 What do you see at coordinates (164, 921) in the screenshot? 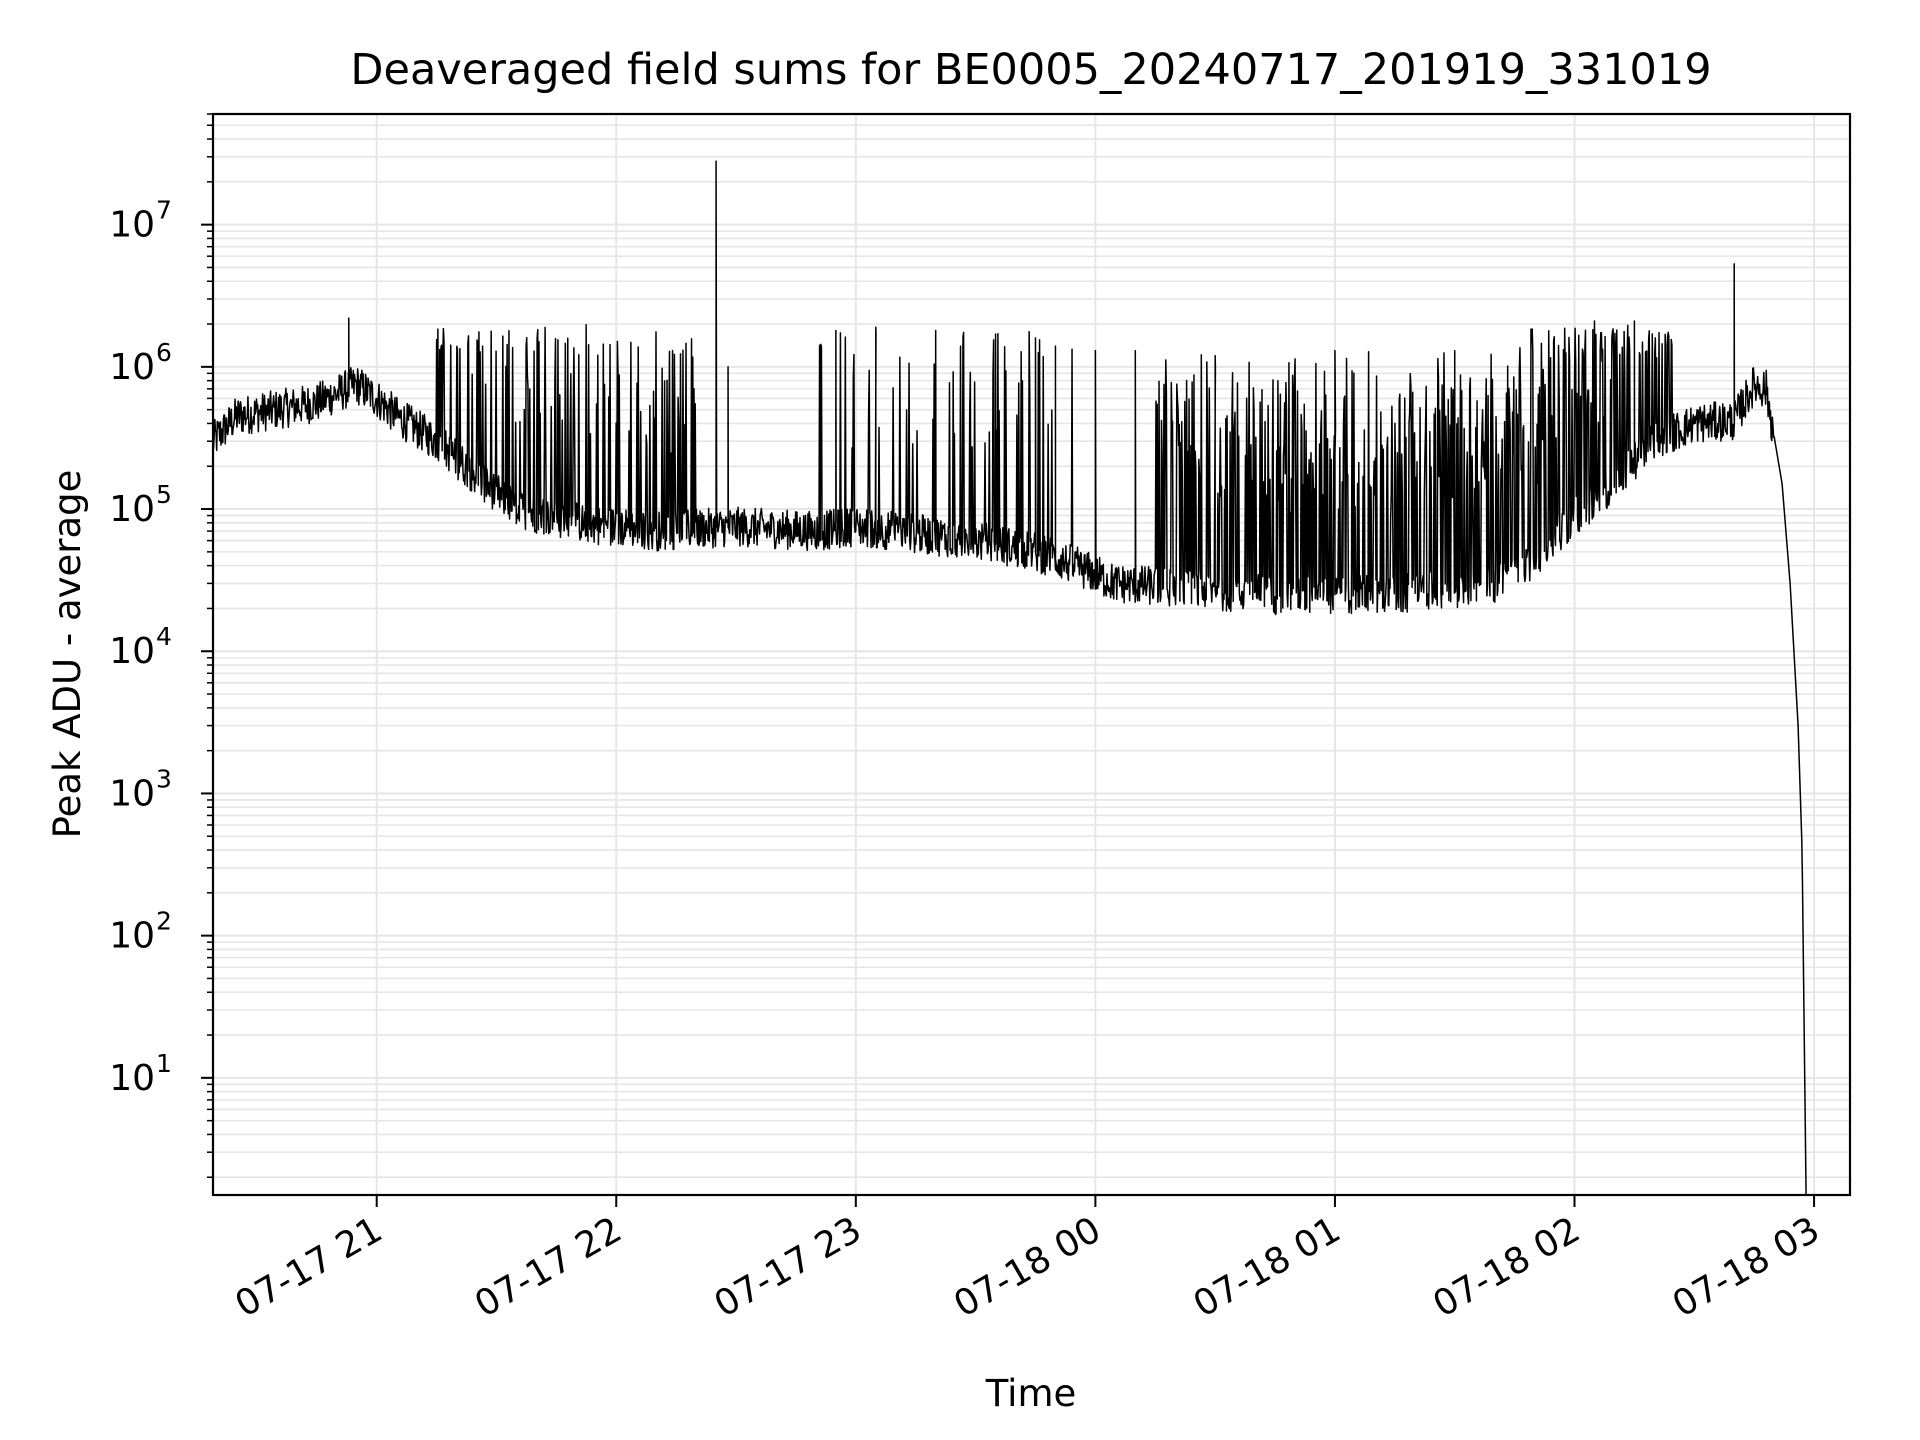
I see `y-tick-exponent: 2` at bounding box center [164, 921].